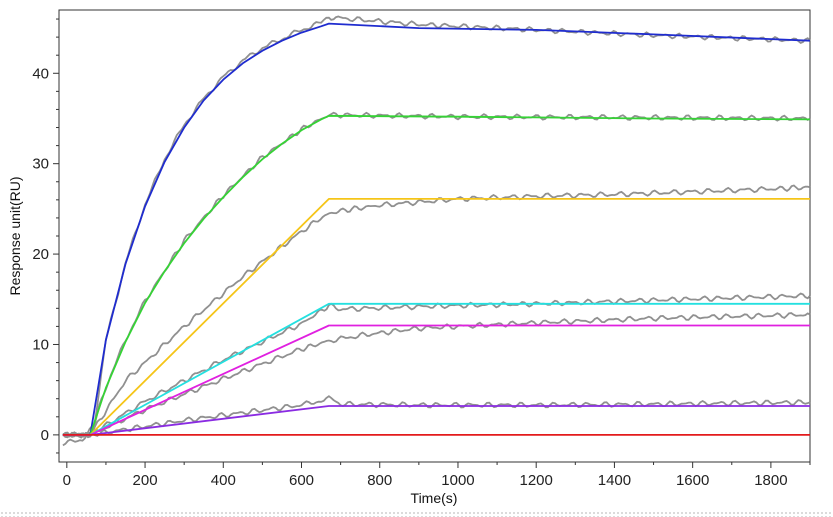 The height and width of the screenshot is (517, 833). I want to click on x-tick-label: 1400, so click(614, 480).